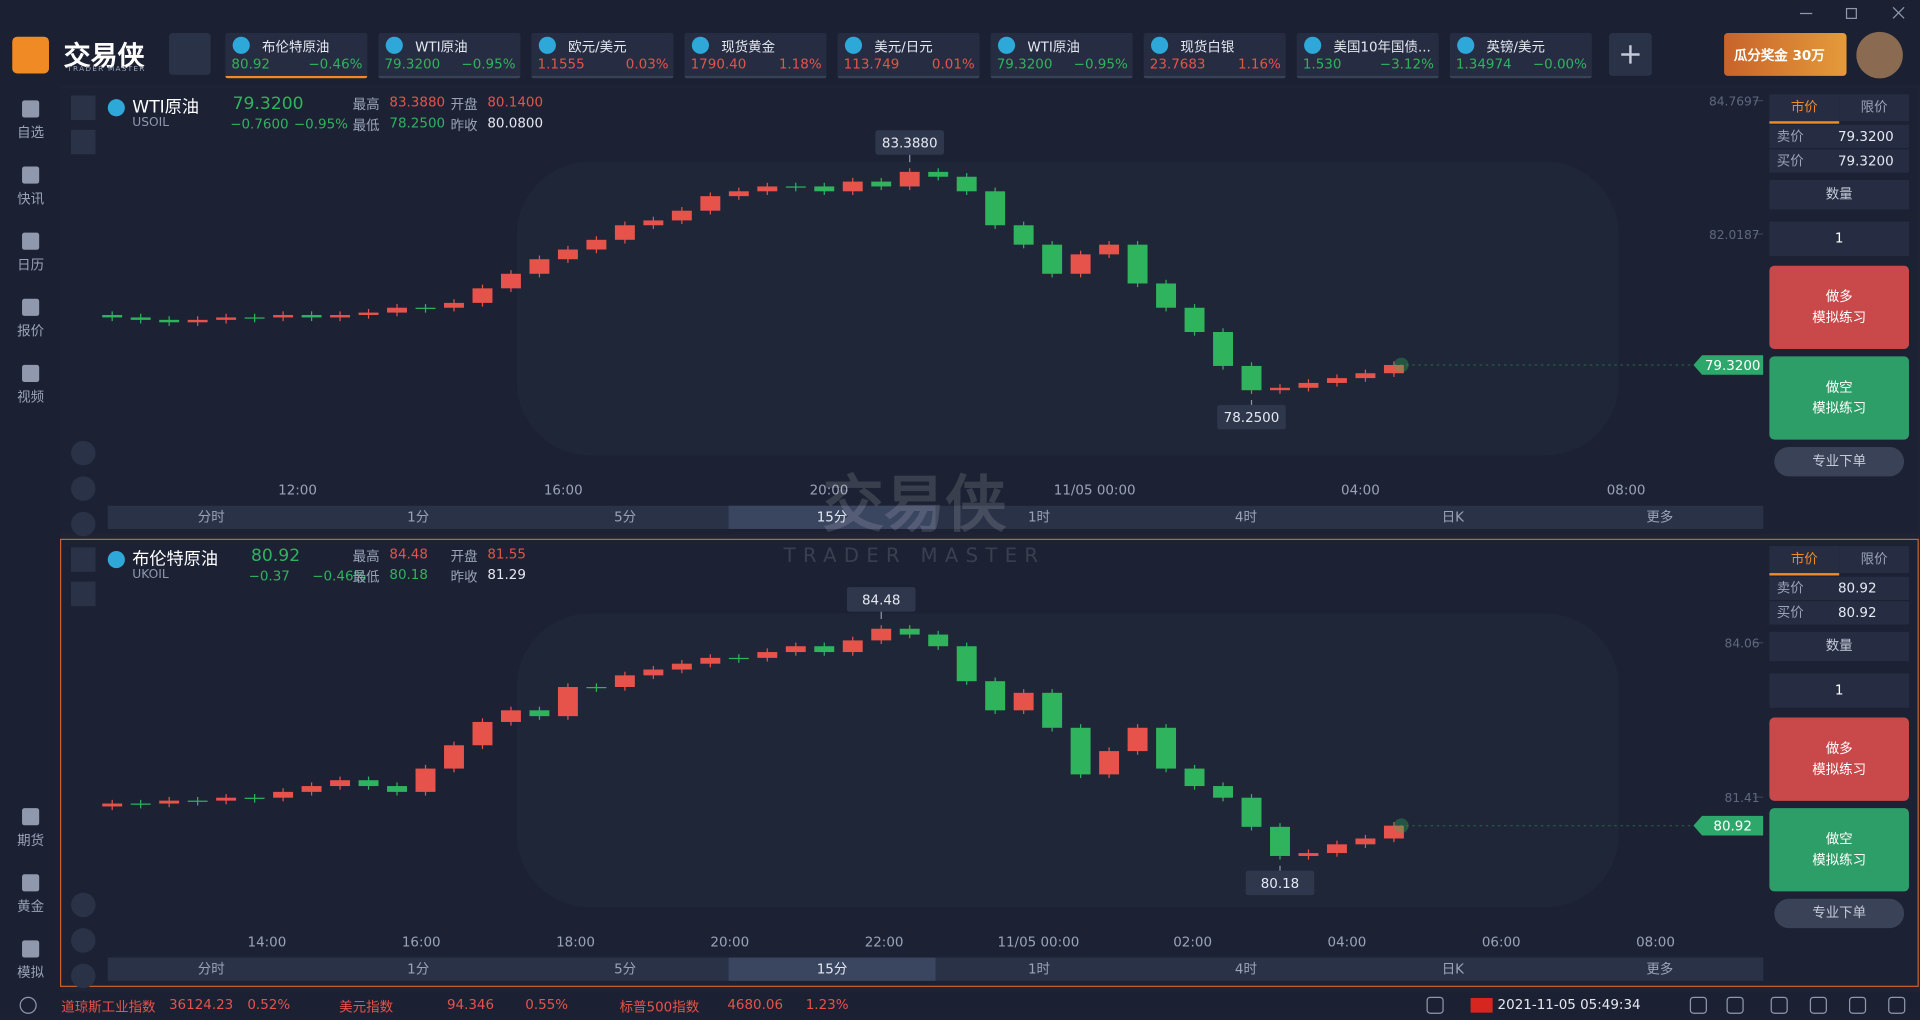 The image size is (1920, 1020). Describe the element at coordinates (30, 961) in the screenshot. I see `sidebar-item: 模拟` at that location.